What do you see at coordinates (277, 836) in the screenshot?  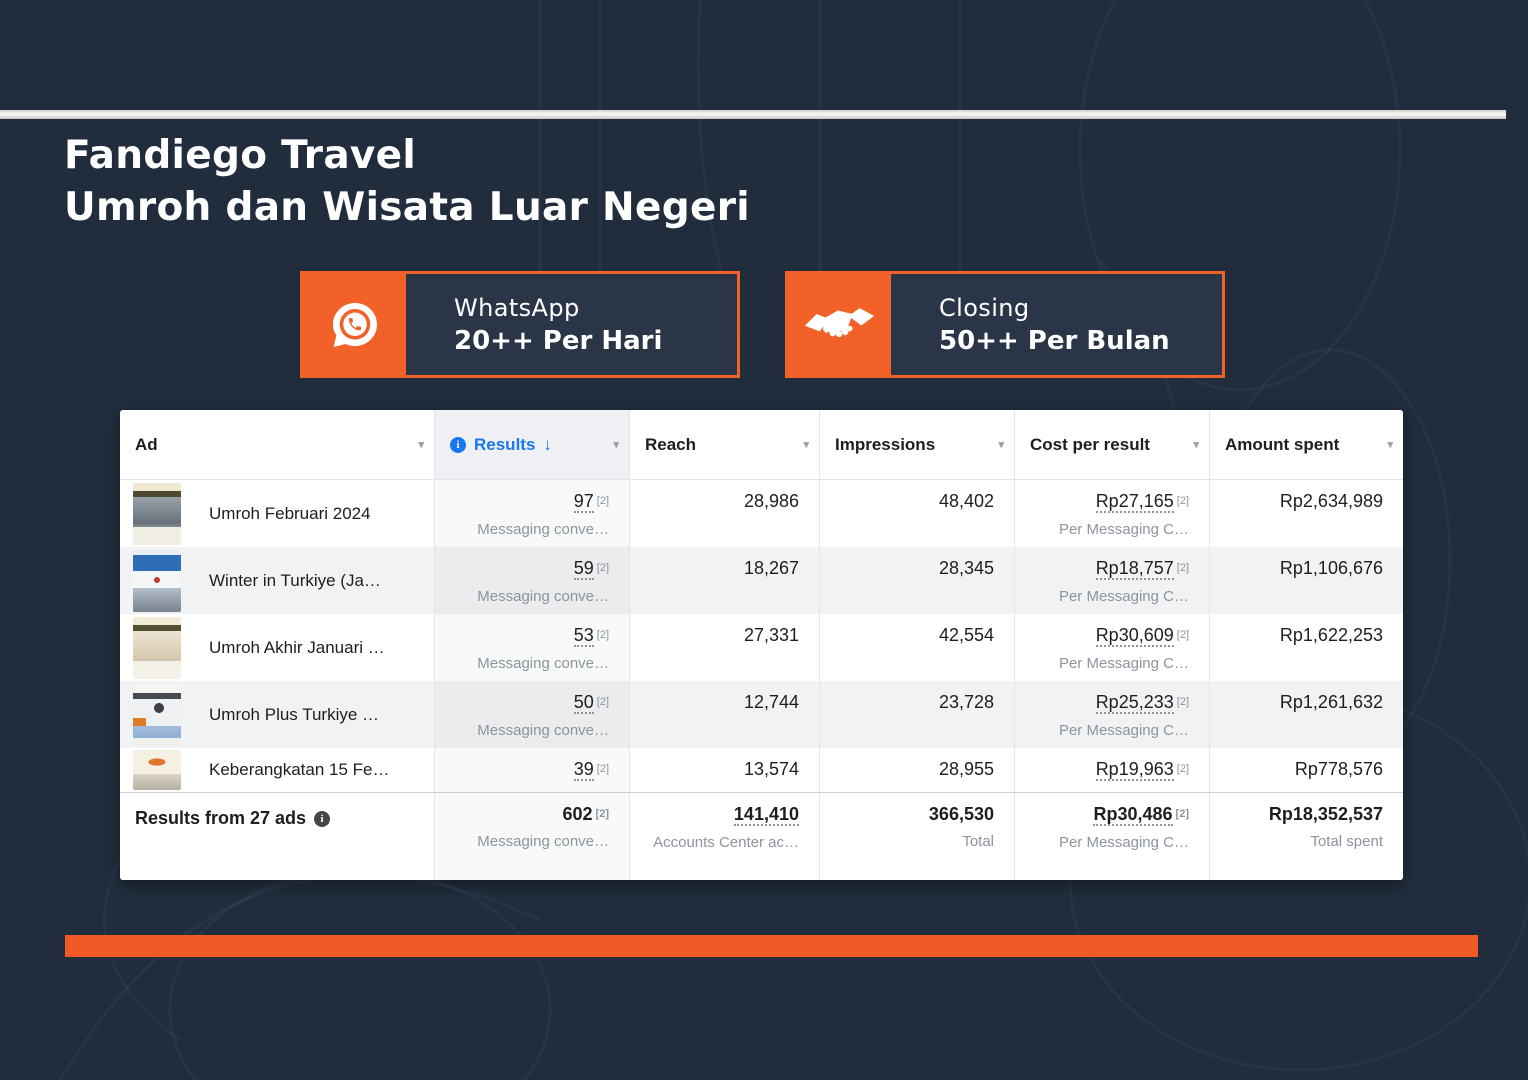 I see `summary-label-cell: Results from 27 ads i` at bounding box center [277, 836].